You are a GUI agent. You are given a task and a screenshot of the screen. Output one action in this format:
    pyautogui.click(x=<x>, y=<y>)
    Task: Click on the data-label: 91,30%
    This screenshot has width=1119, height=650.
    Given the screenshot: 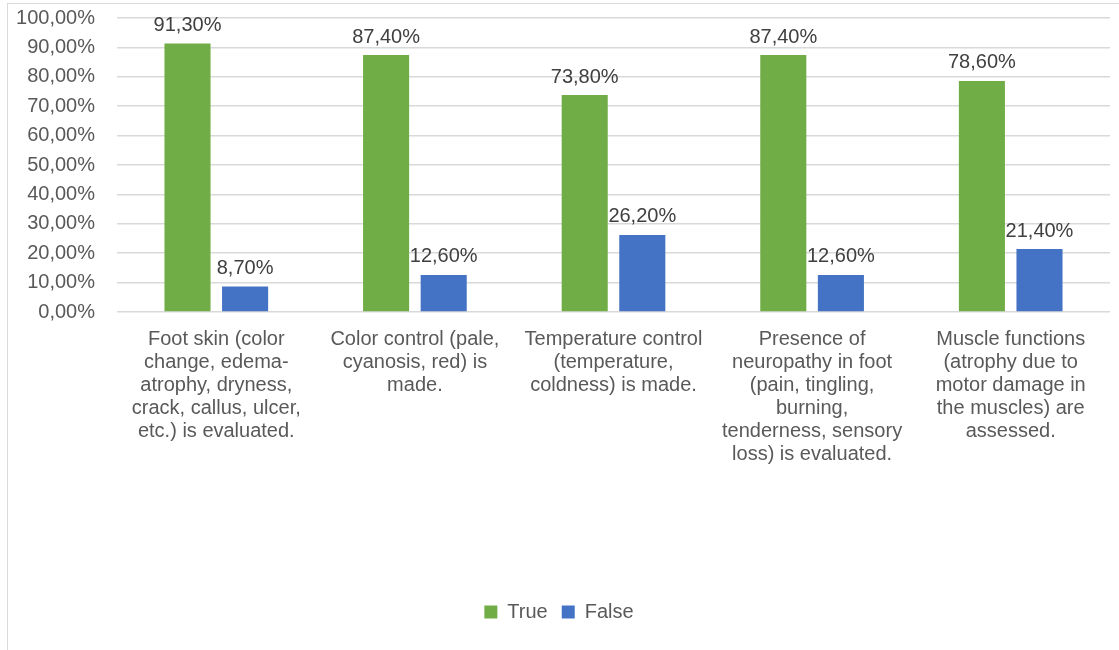 What is the action you would take?
    pyautogui.click(x=187, y=24)
    